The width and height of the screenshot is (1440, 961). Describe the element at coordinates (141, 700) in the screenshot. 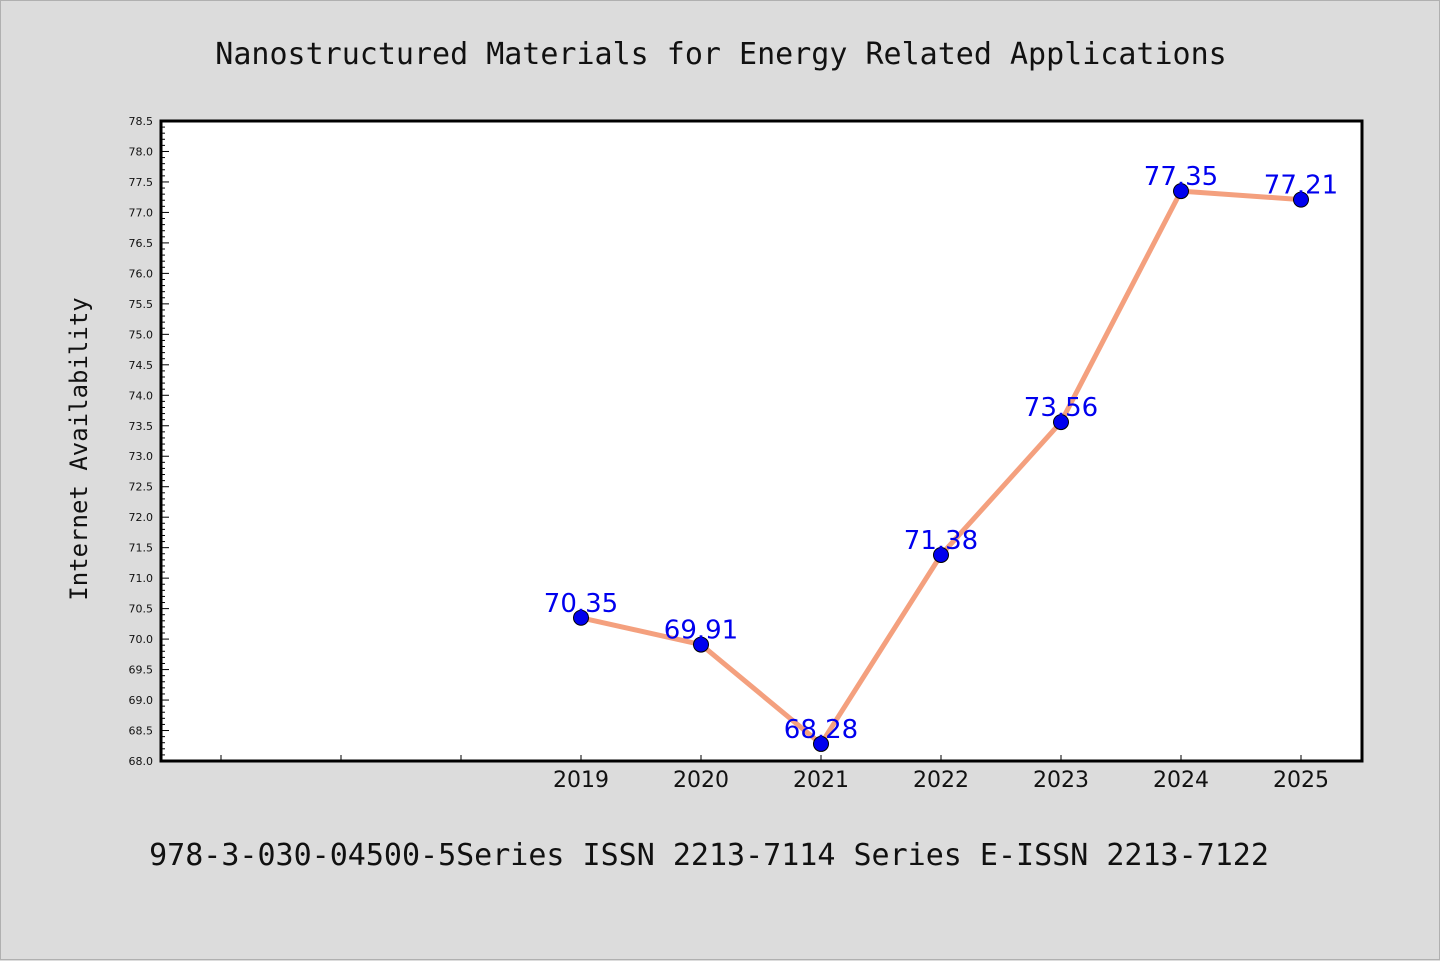

I see `y-tick-label: 69.0` at that location.